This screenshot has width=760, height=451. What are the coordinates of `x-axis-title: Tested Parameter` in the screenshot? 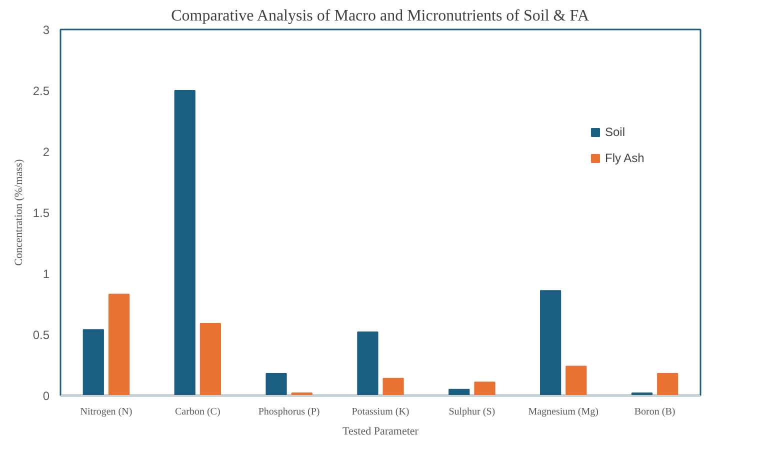 It's located at (380, 432).